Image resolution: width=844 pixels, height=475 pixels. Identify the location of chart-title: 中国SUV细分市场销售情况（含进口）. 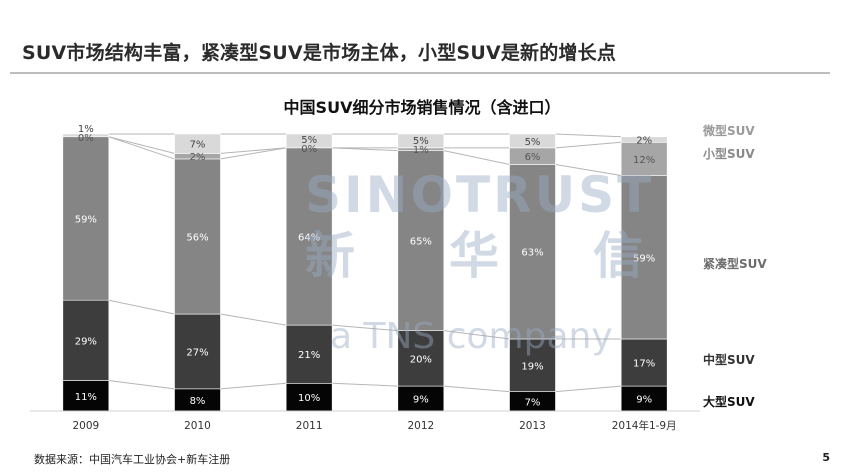
(422, 107).